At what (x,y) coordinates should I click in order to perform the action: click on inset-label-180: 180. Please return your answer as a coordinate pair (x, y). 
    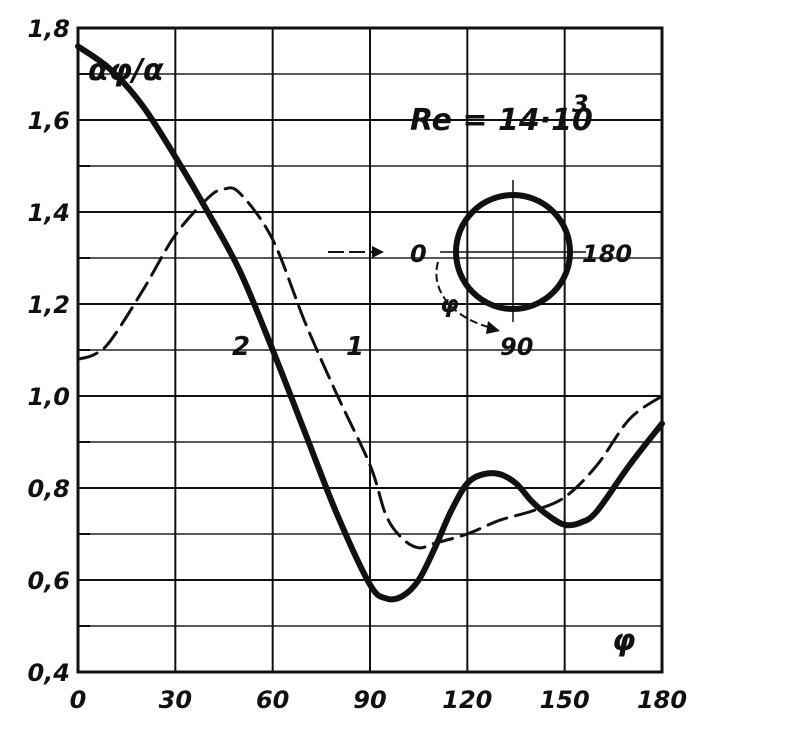
    Looking at the image, I should click on (607, 254).